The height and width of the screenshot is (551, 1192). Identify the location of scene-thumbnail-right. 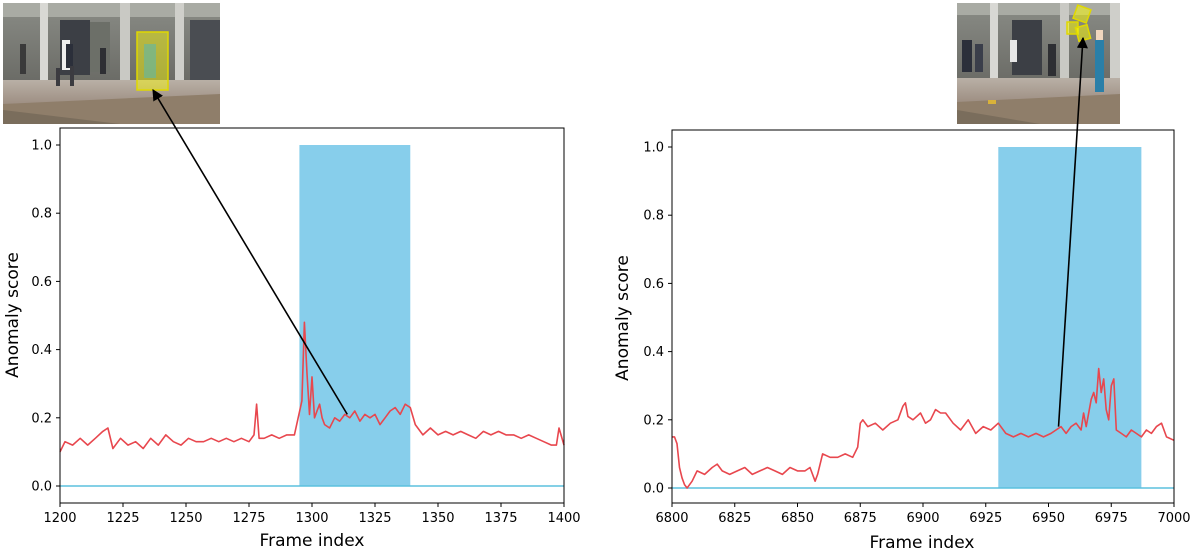
(1038, 63).